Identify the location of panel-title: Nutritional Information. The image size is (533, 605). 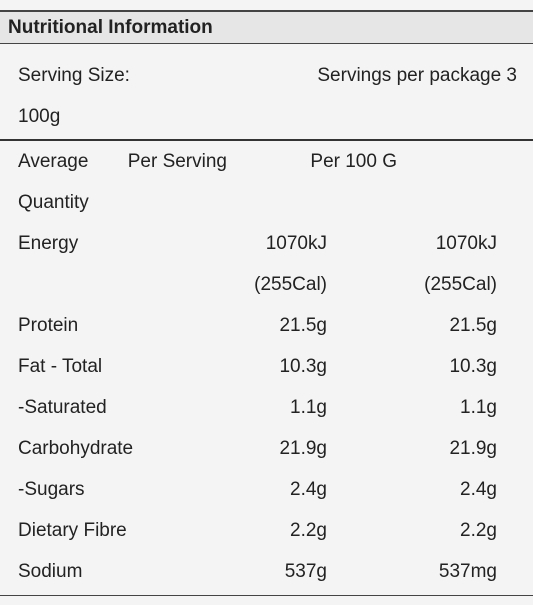
(110, 27).